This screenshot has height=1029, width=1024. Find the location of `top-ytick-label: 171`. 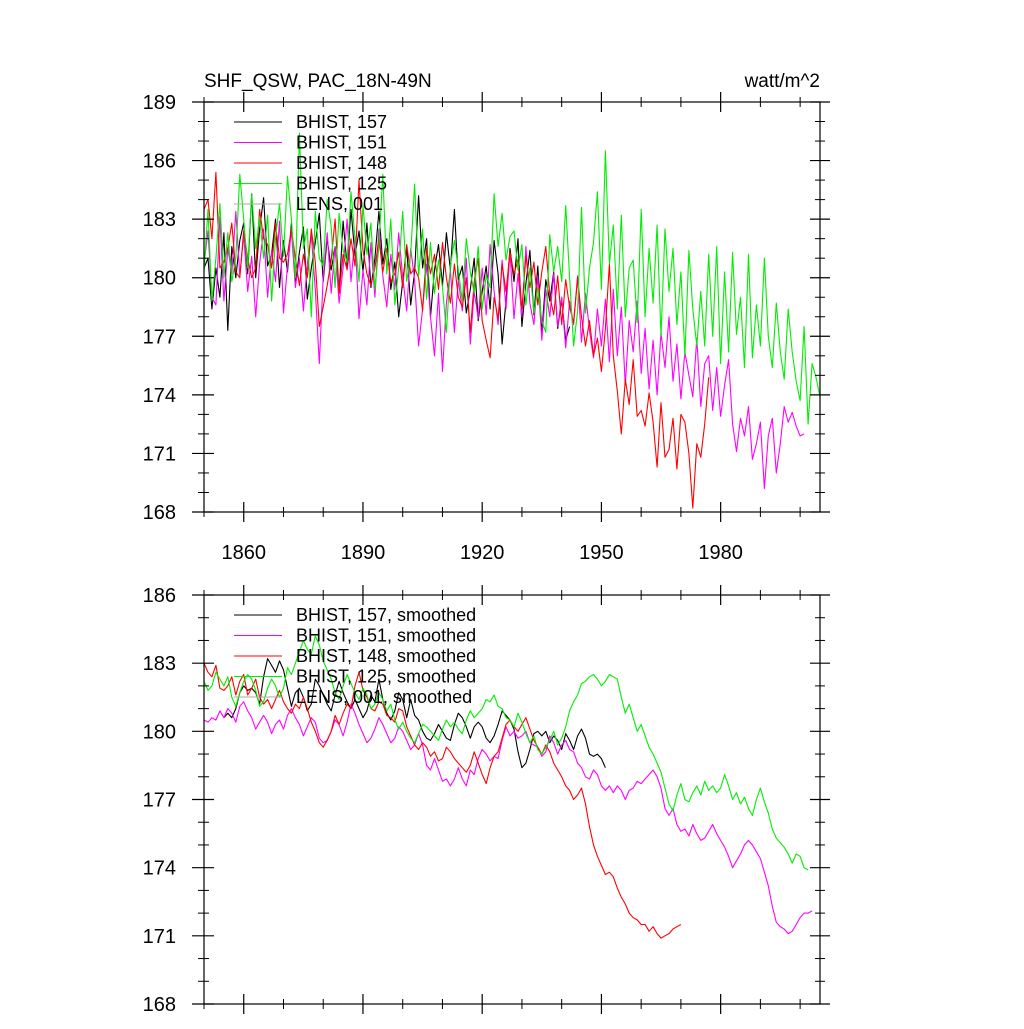

top-ytick-label: 171 is located at coordinates (159, 454).